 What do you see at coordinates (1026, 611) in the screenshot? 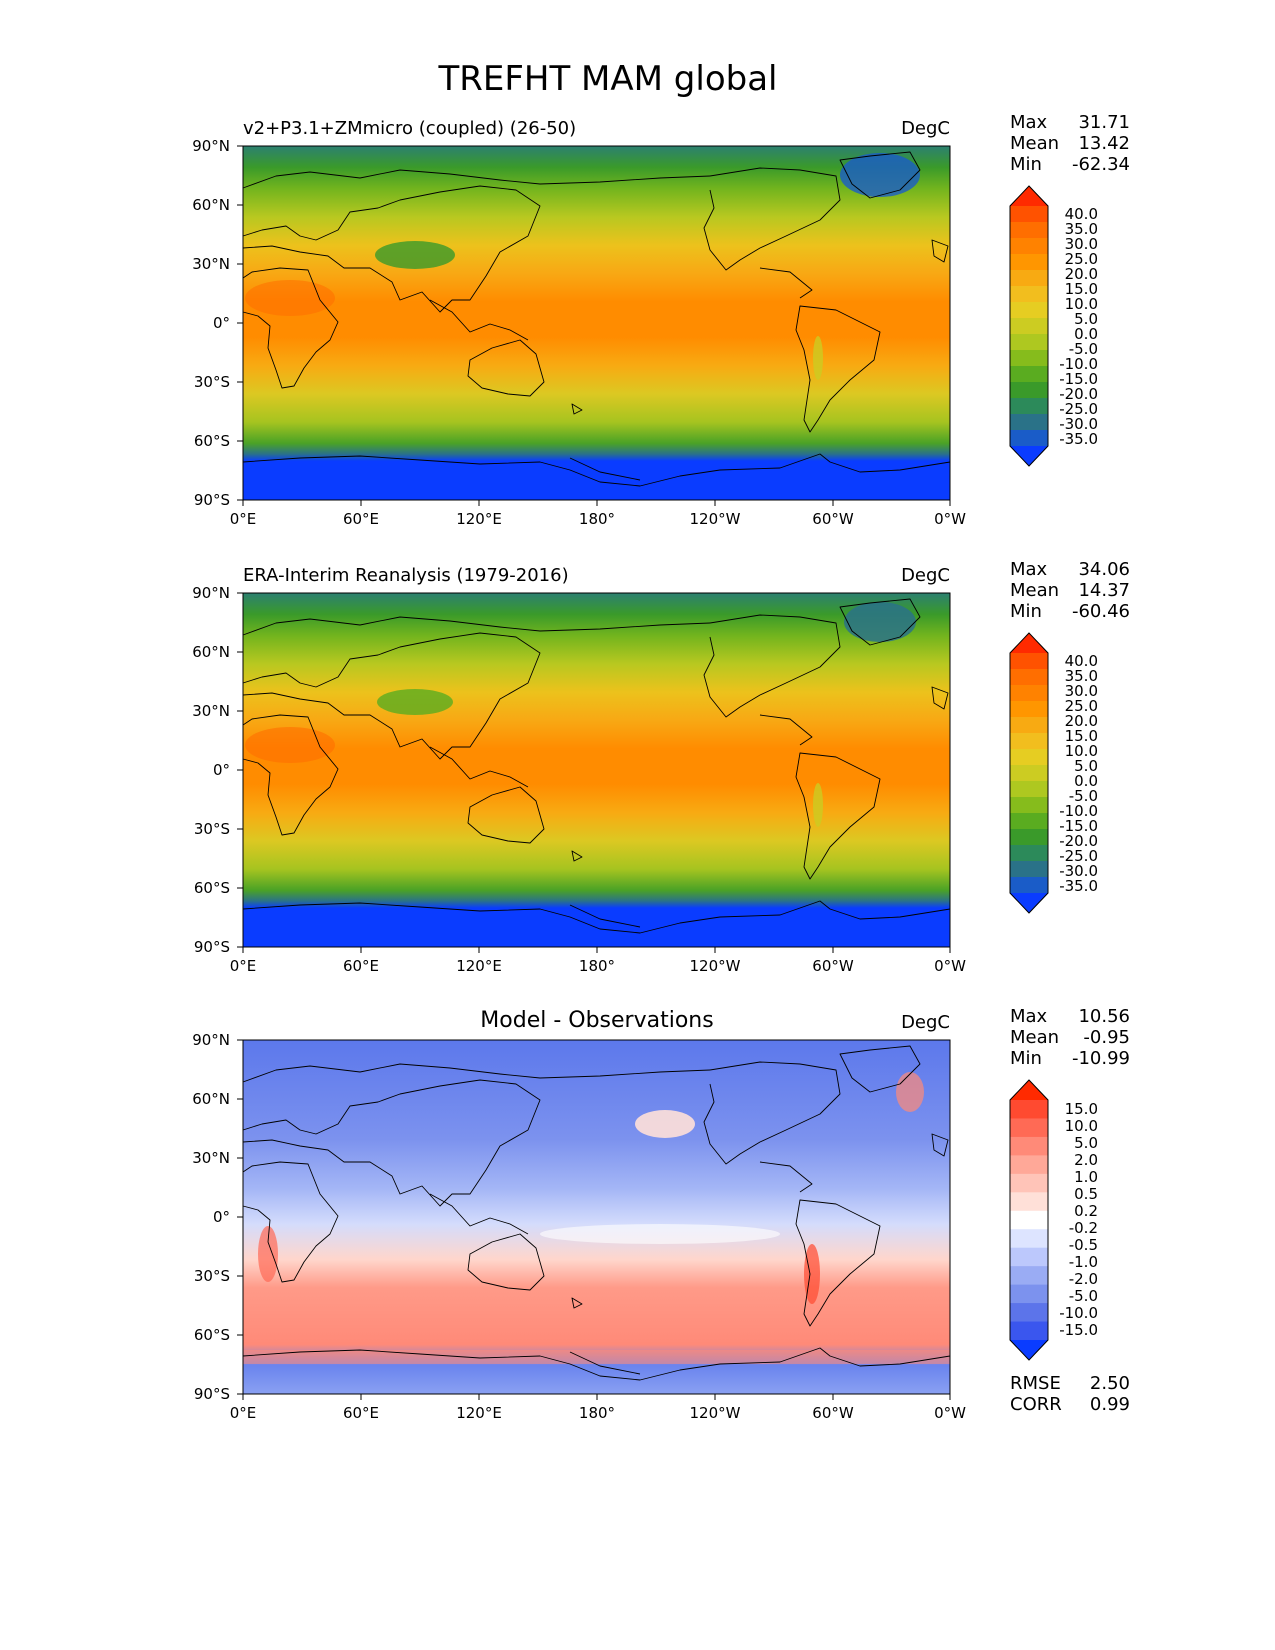
I see `stat-label: Min` at bounding box center [1026, 611].